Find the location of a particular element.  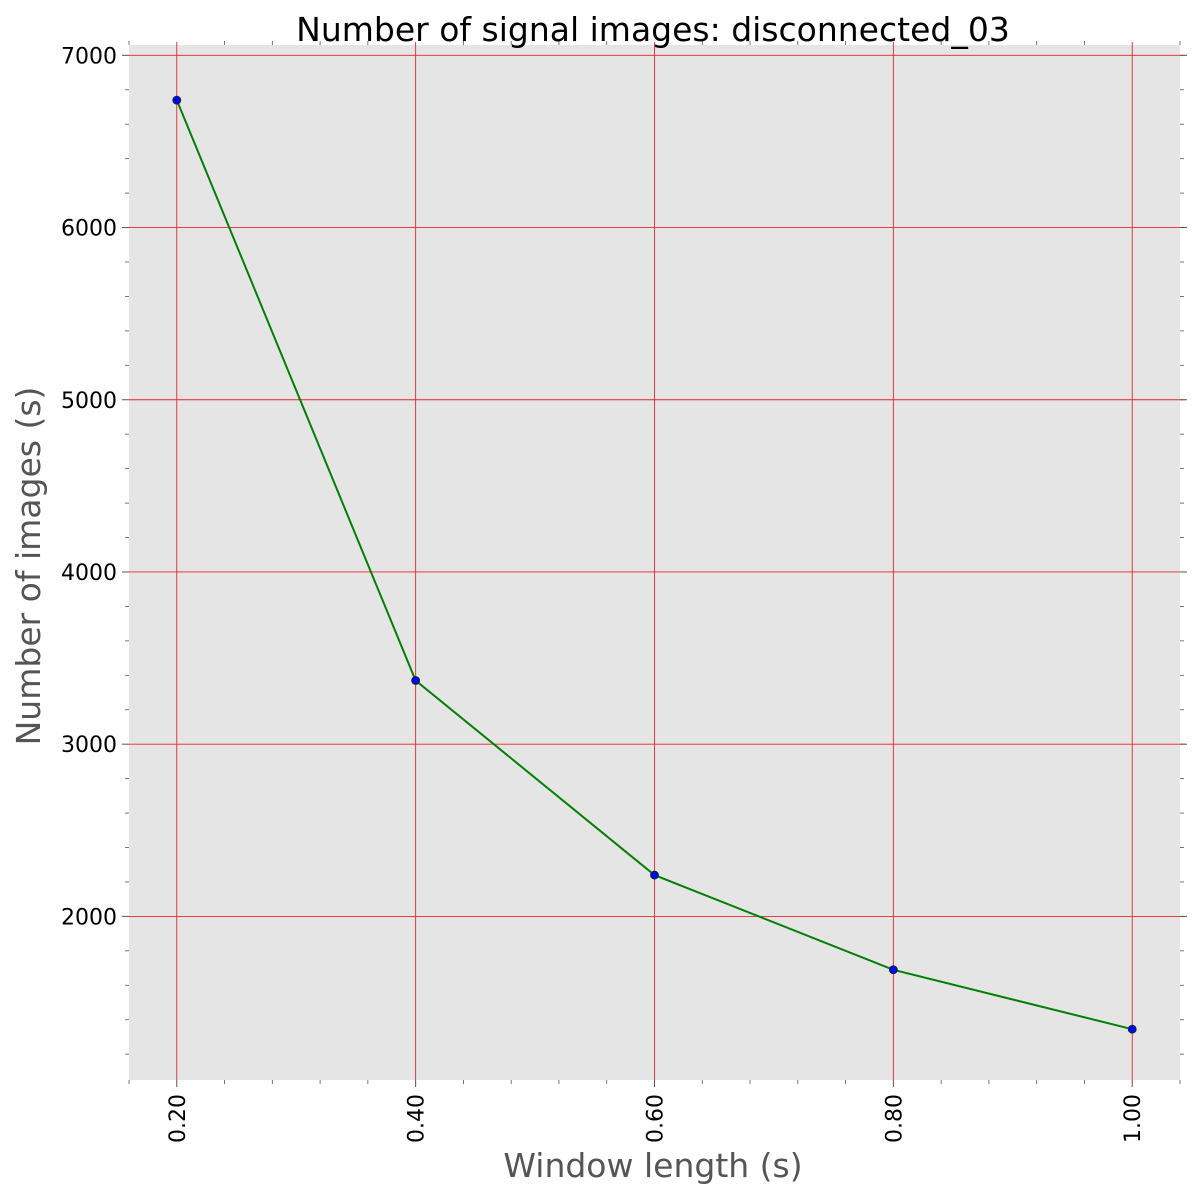

x-tick-label: 1.00 is located at coordinates (1133, 1118).